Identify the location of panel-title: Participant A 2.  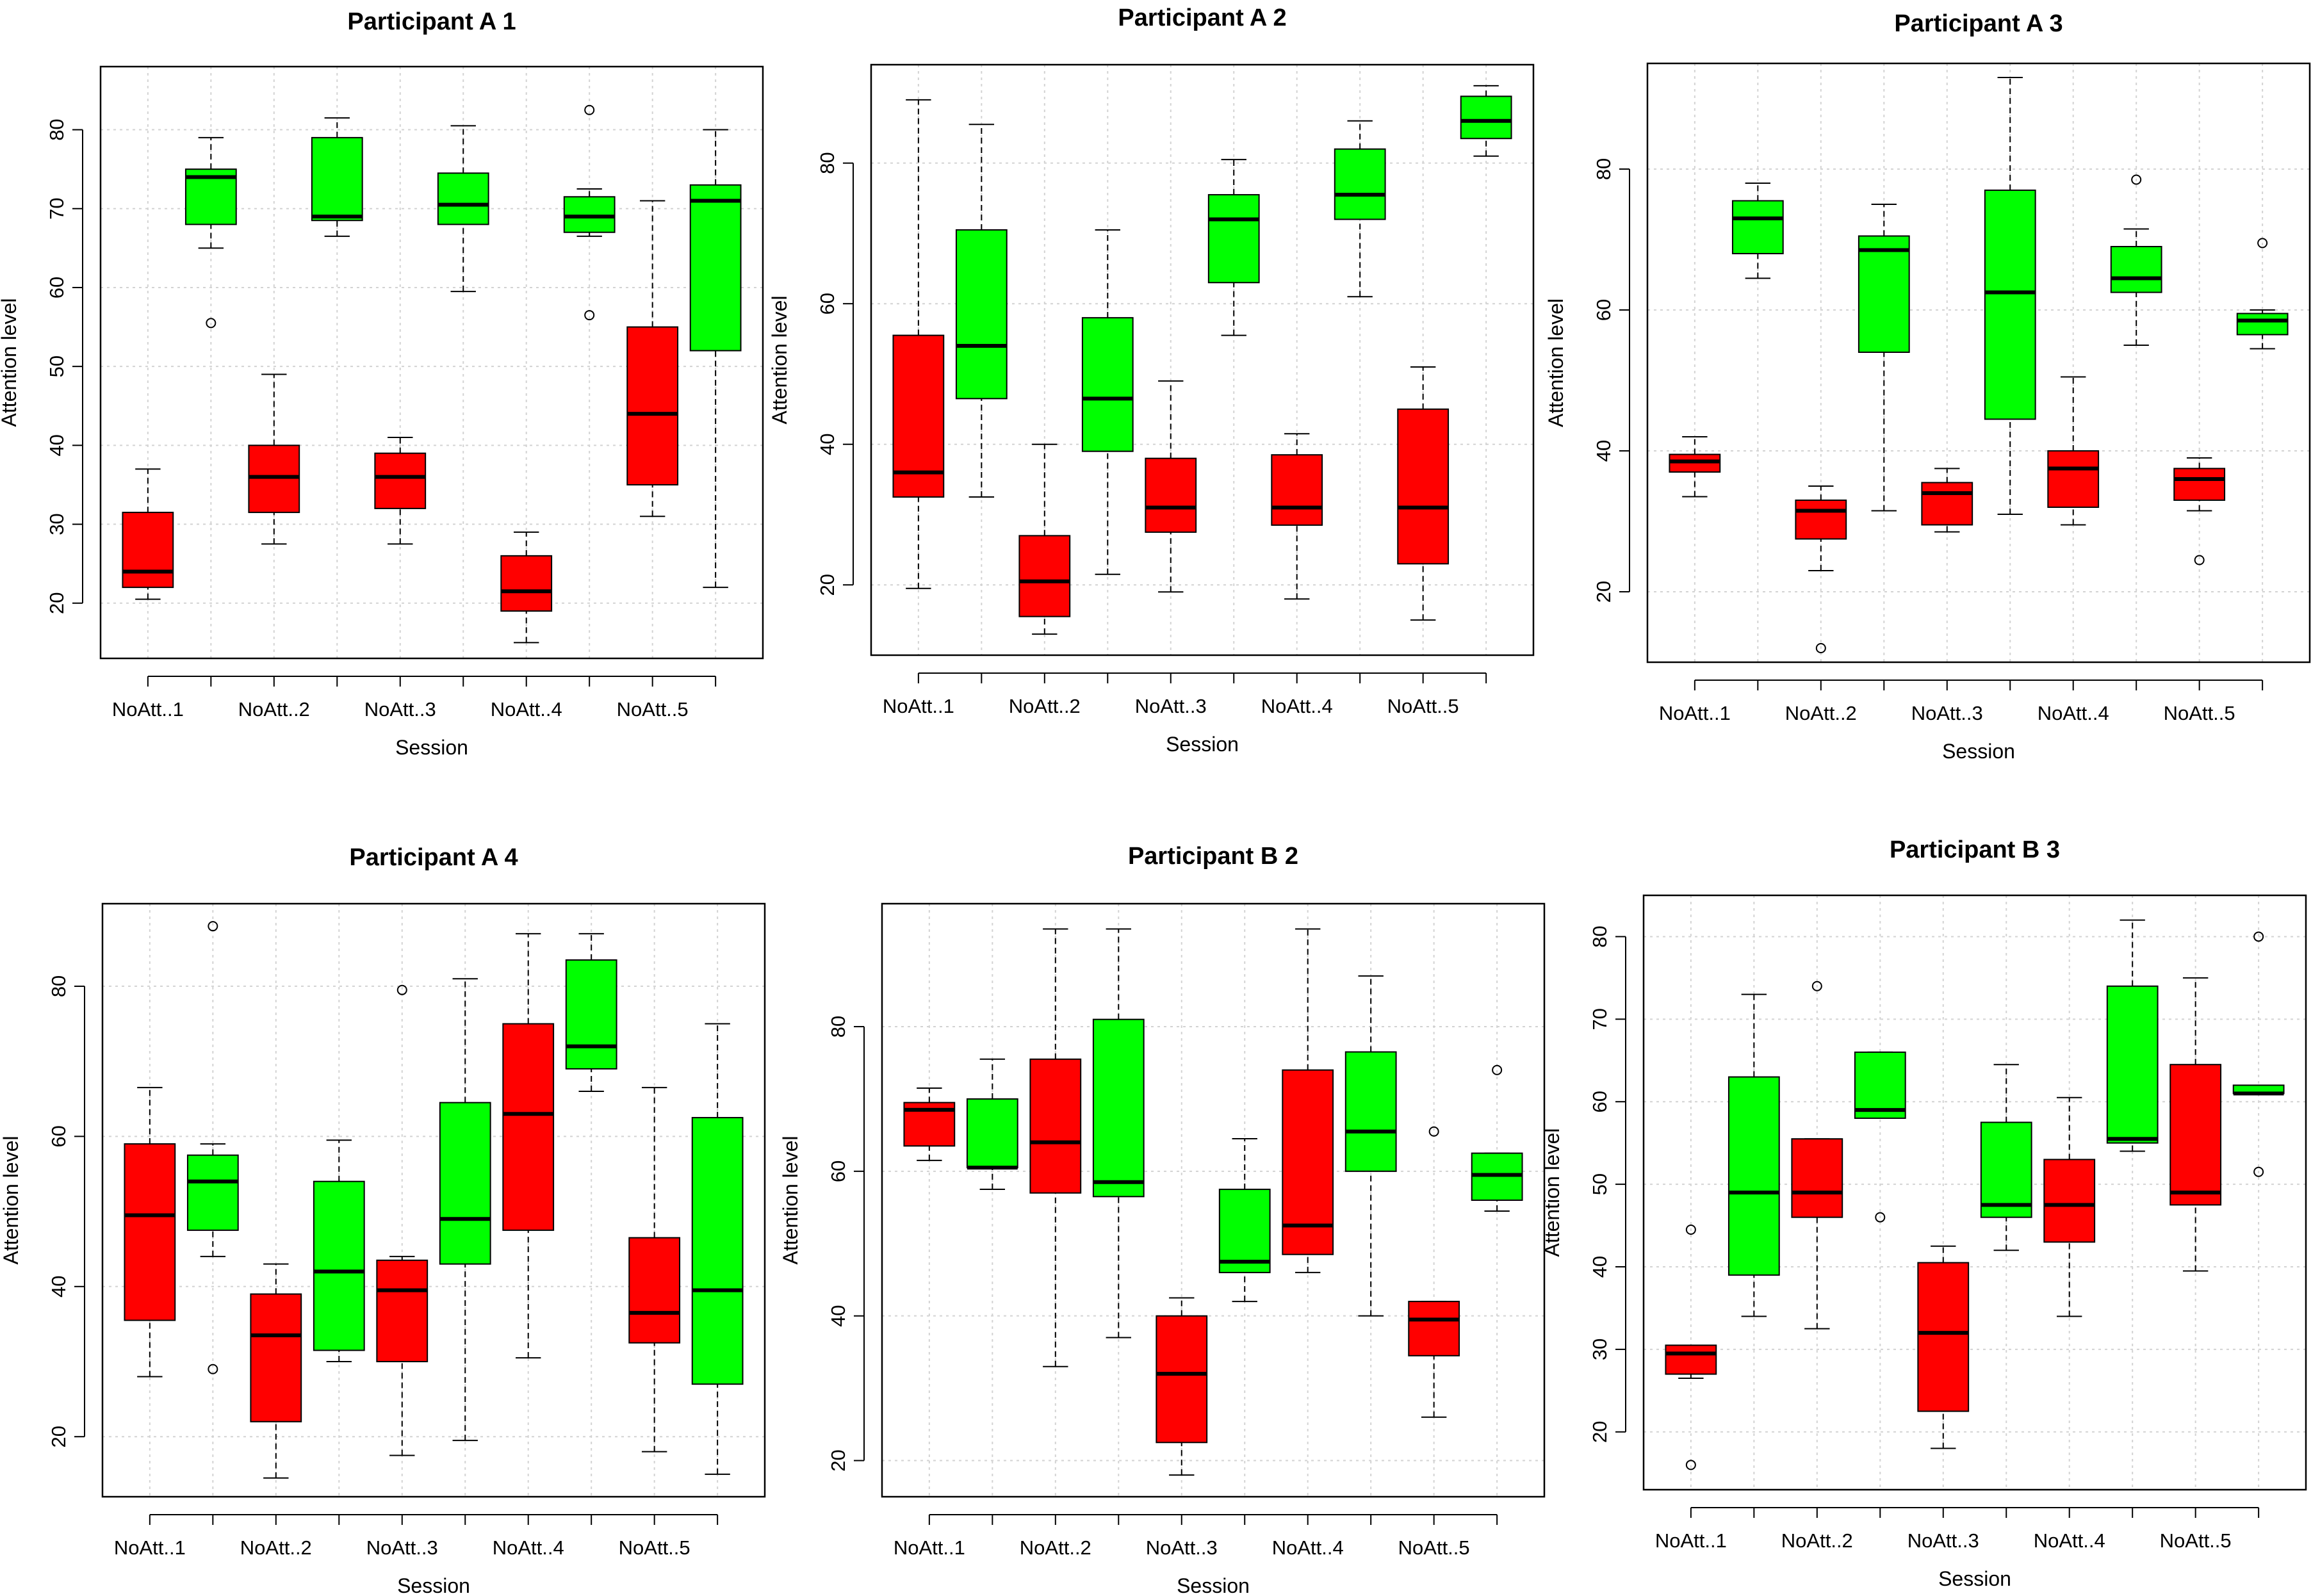
(1202, 17).